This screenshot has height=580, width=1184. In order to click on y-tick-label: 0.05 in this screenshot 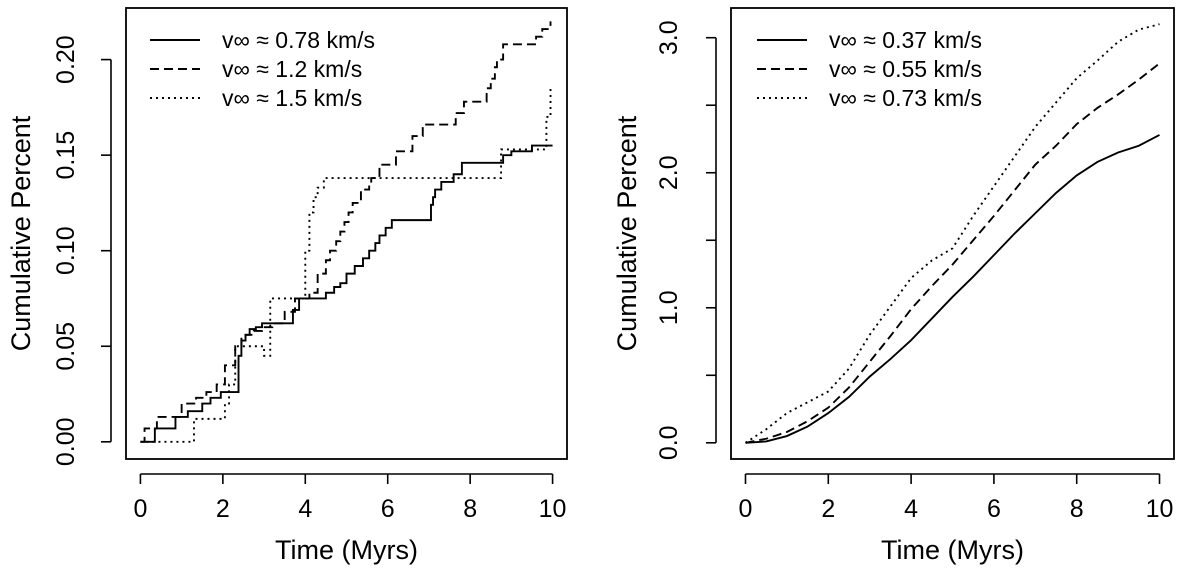, I will do `click(66, 346)`.